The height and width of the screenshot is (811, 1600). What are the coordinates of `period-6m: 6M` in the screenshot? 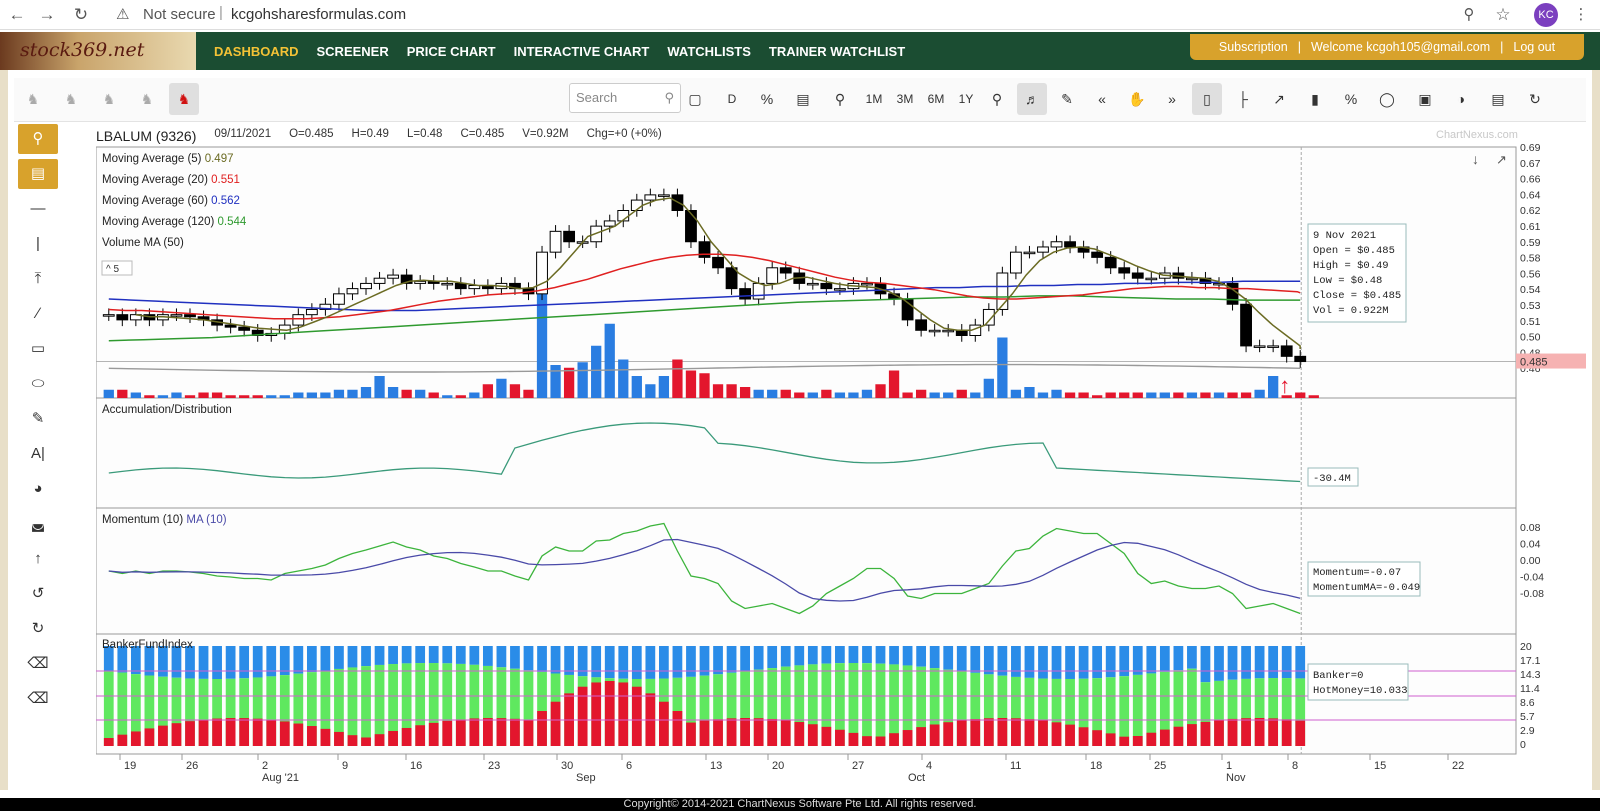 It's located at (936, 99).